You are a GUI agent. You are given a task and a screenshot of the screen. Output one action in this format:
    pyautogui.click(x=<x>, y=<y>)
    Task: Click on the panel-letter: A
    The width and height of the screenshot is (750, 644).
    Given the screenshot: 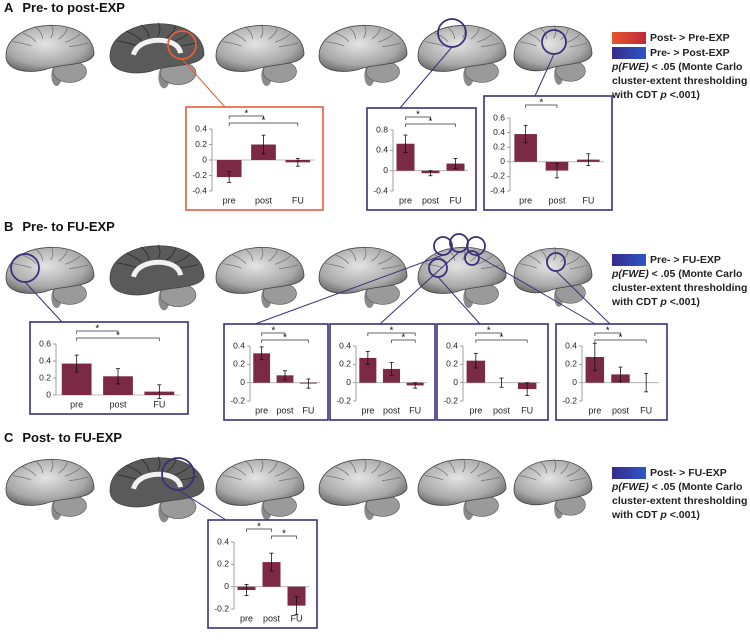 What is the action you would take?
    pyautogui.click(x=9, y=7)
    